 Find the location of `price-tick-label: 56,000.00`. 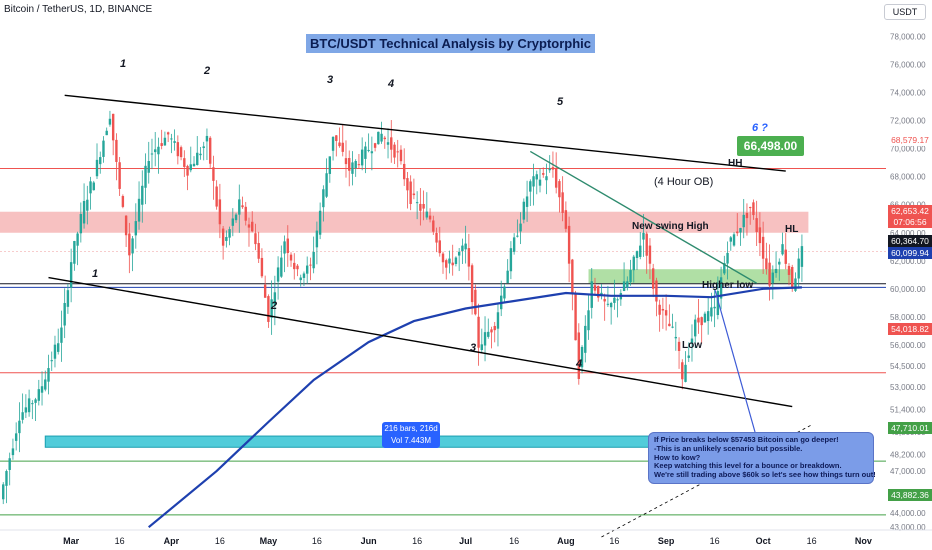

price-tick-label: 56,000.00 is located at coordinates (908, 345).